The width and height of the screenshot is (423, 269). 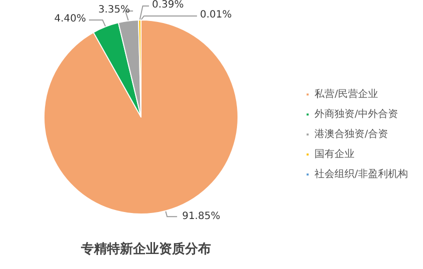 What do you see at coordinates (361, 174) in the screenshot?
I see `legend-label: 社会组织/非盈利机构` at bounding box center [361, 174].